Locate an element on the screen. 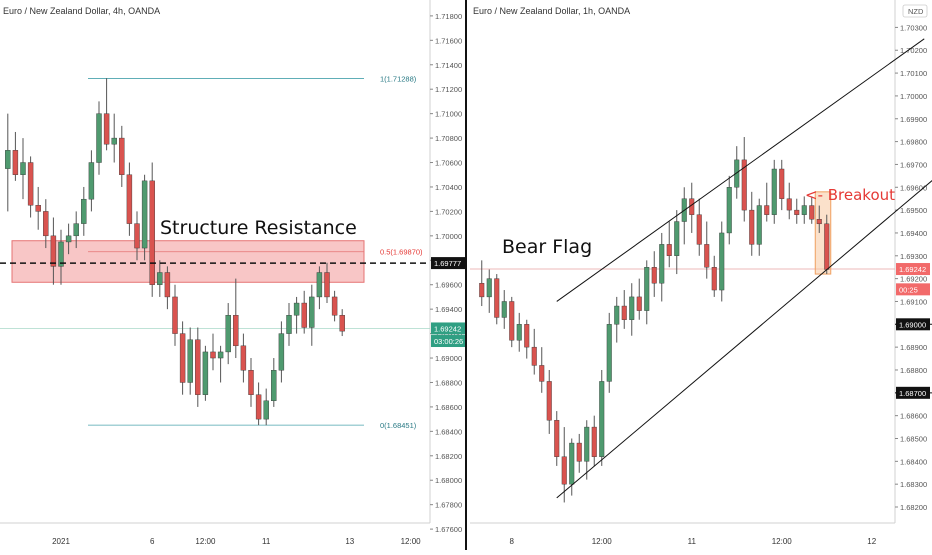  currency-badge: NZD is located at coordinates (916, 11).